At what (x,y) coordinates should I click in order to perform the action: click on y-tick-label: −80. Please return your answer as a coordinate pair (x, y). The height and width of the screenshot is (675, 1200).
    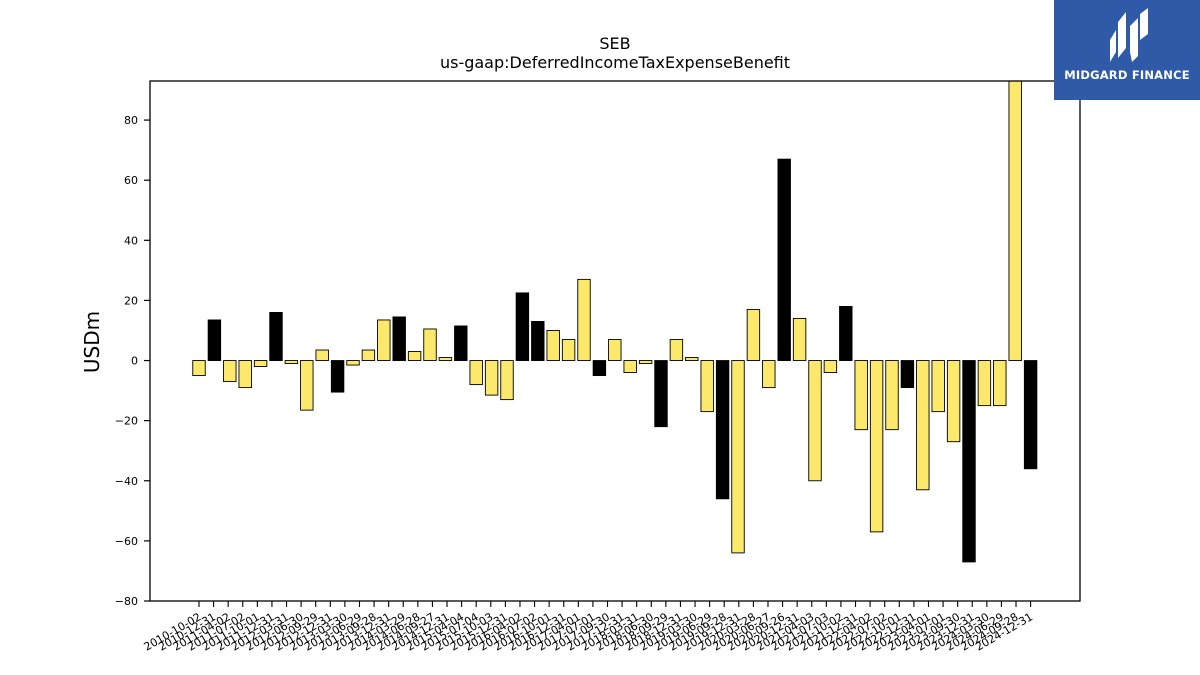
    Looking at the image, I should click on (126, 601).